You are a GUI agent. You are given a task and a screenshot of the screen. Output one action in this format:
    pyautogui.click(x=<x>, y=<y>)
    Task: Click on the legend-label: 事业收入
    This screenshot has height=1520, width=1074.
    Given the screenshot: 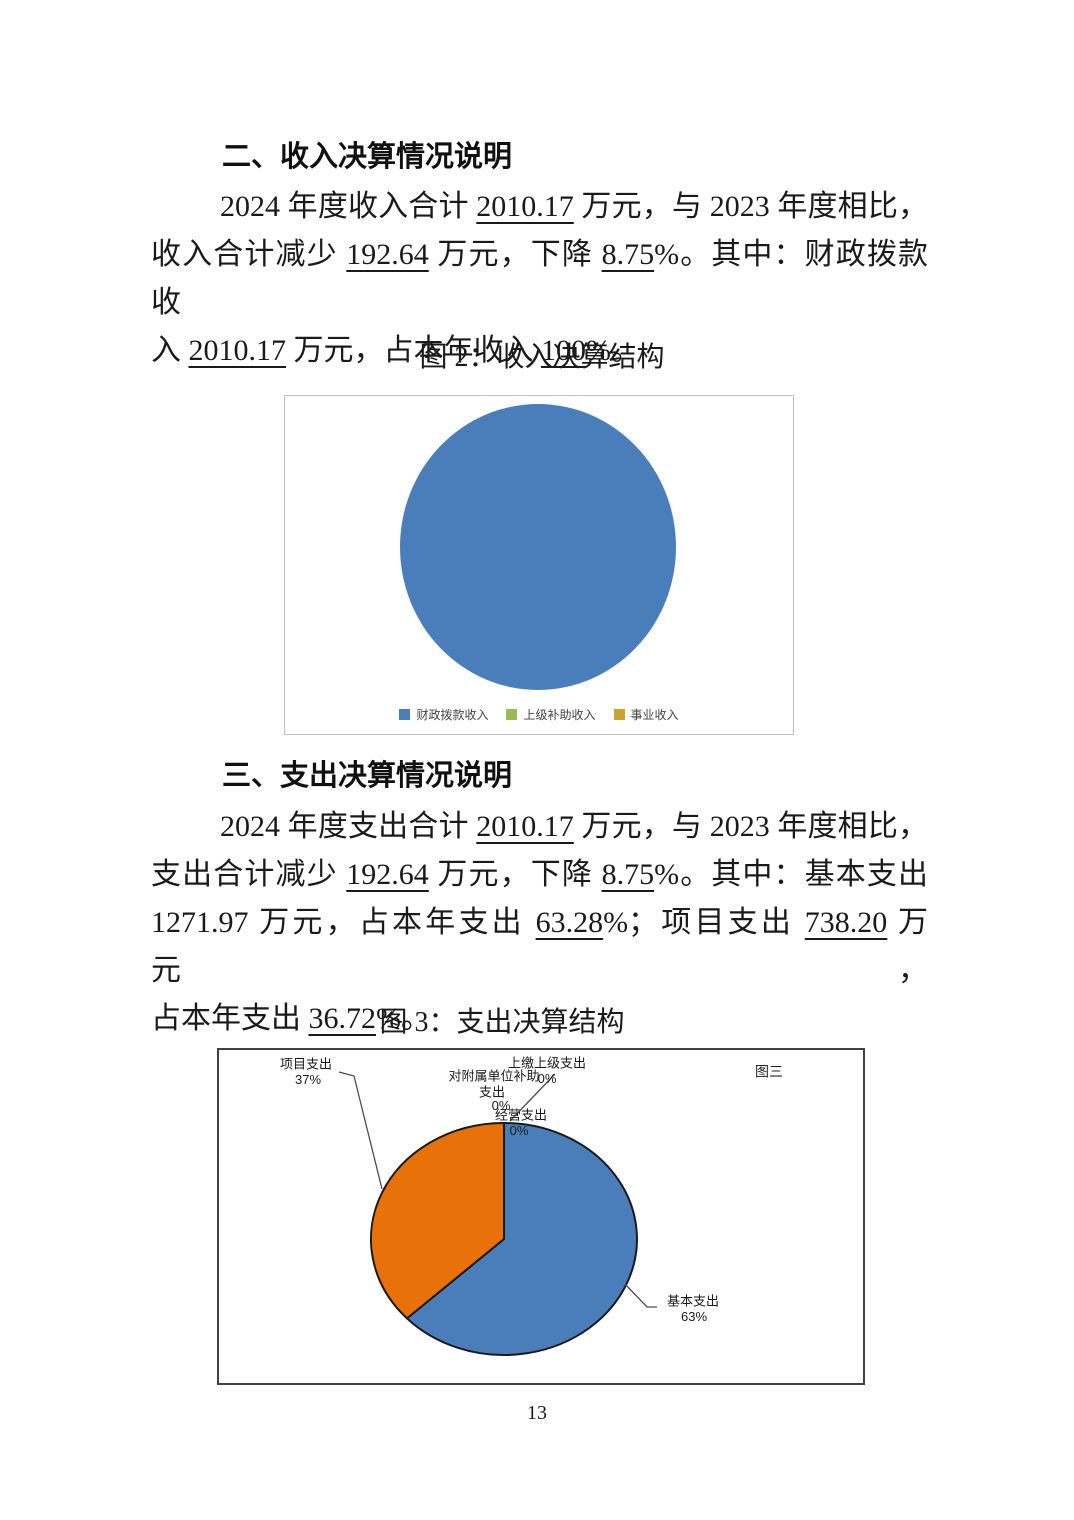 What is the action you would take?
    pyautogui.click(x=654, y=715)
    